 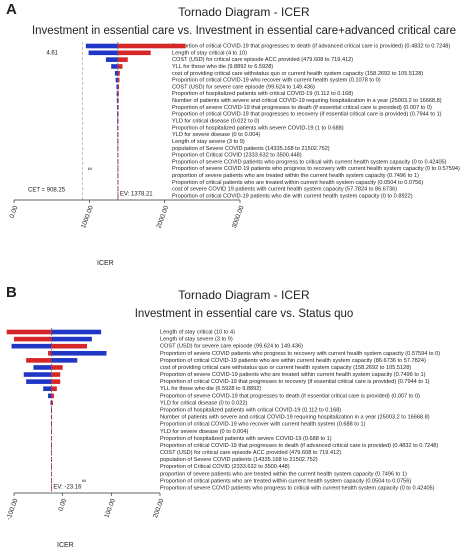 I want to click on cet-label: CET = 908.25, so click(x=47, y=191).